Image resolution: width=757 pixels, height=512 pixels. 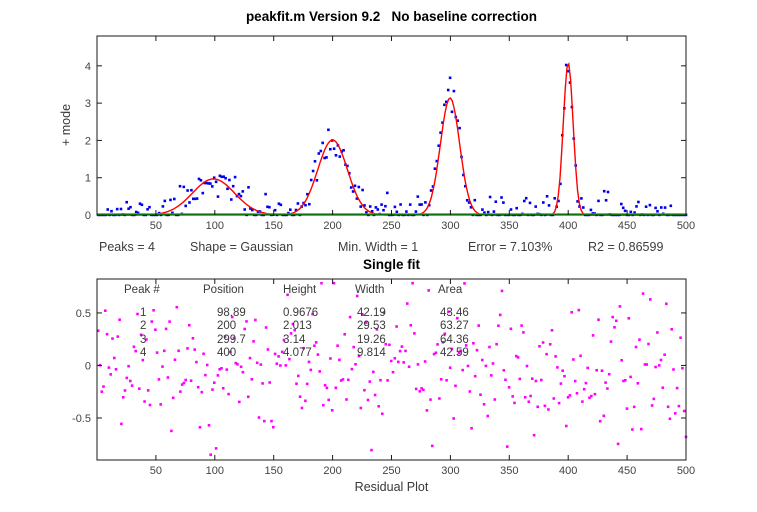 What do you see at coordinates (88, 104) in the screenshot?
I see `y-tick-label: 3` at bounding box center [88, 104].